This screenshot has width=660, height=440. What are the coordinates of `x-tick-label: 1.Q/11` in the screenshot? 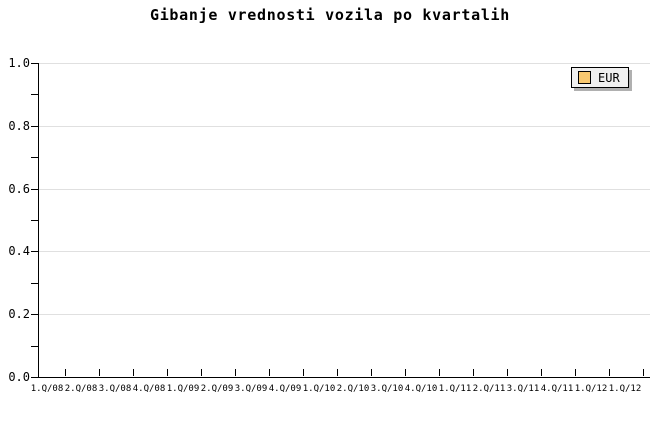 It's located at (455, 389).